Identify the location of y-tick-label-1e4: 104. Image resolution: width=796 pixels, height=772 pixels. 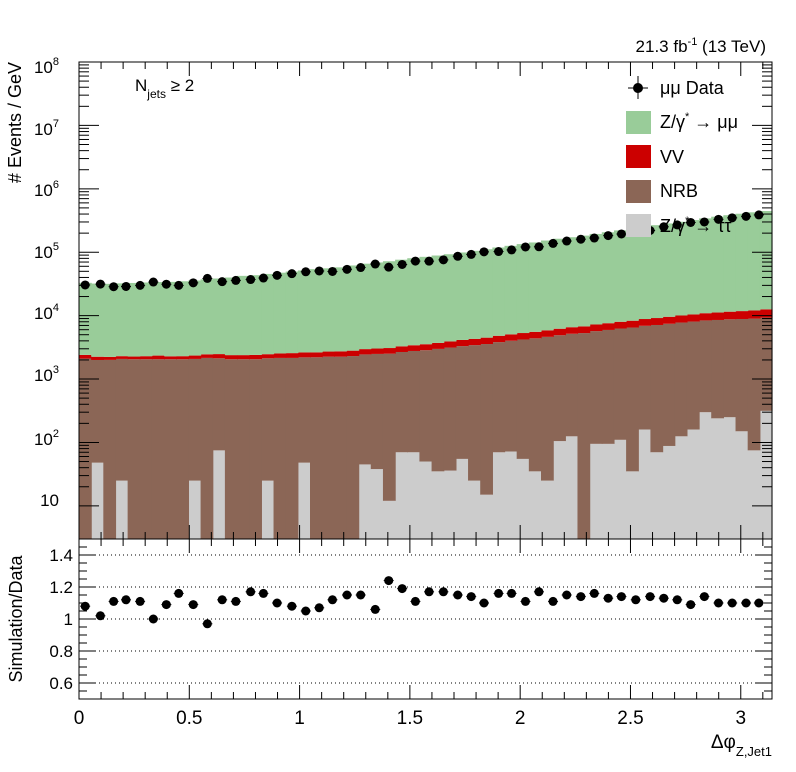
(46, 312).